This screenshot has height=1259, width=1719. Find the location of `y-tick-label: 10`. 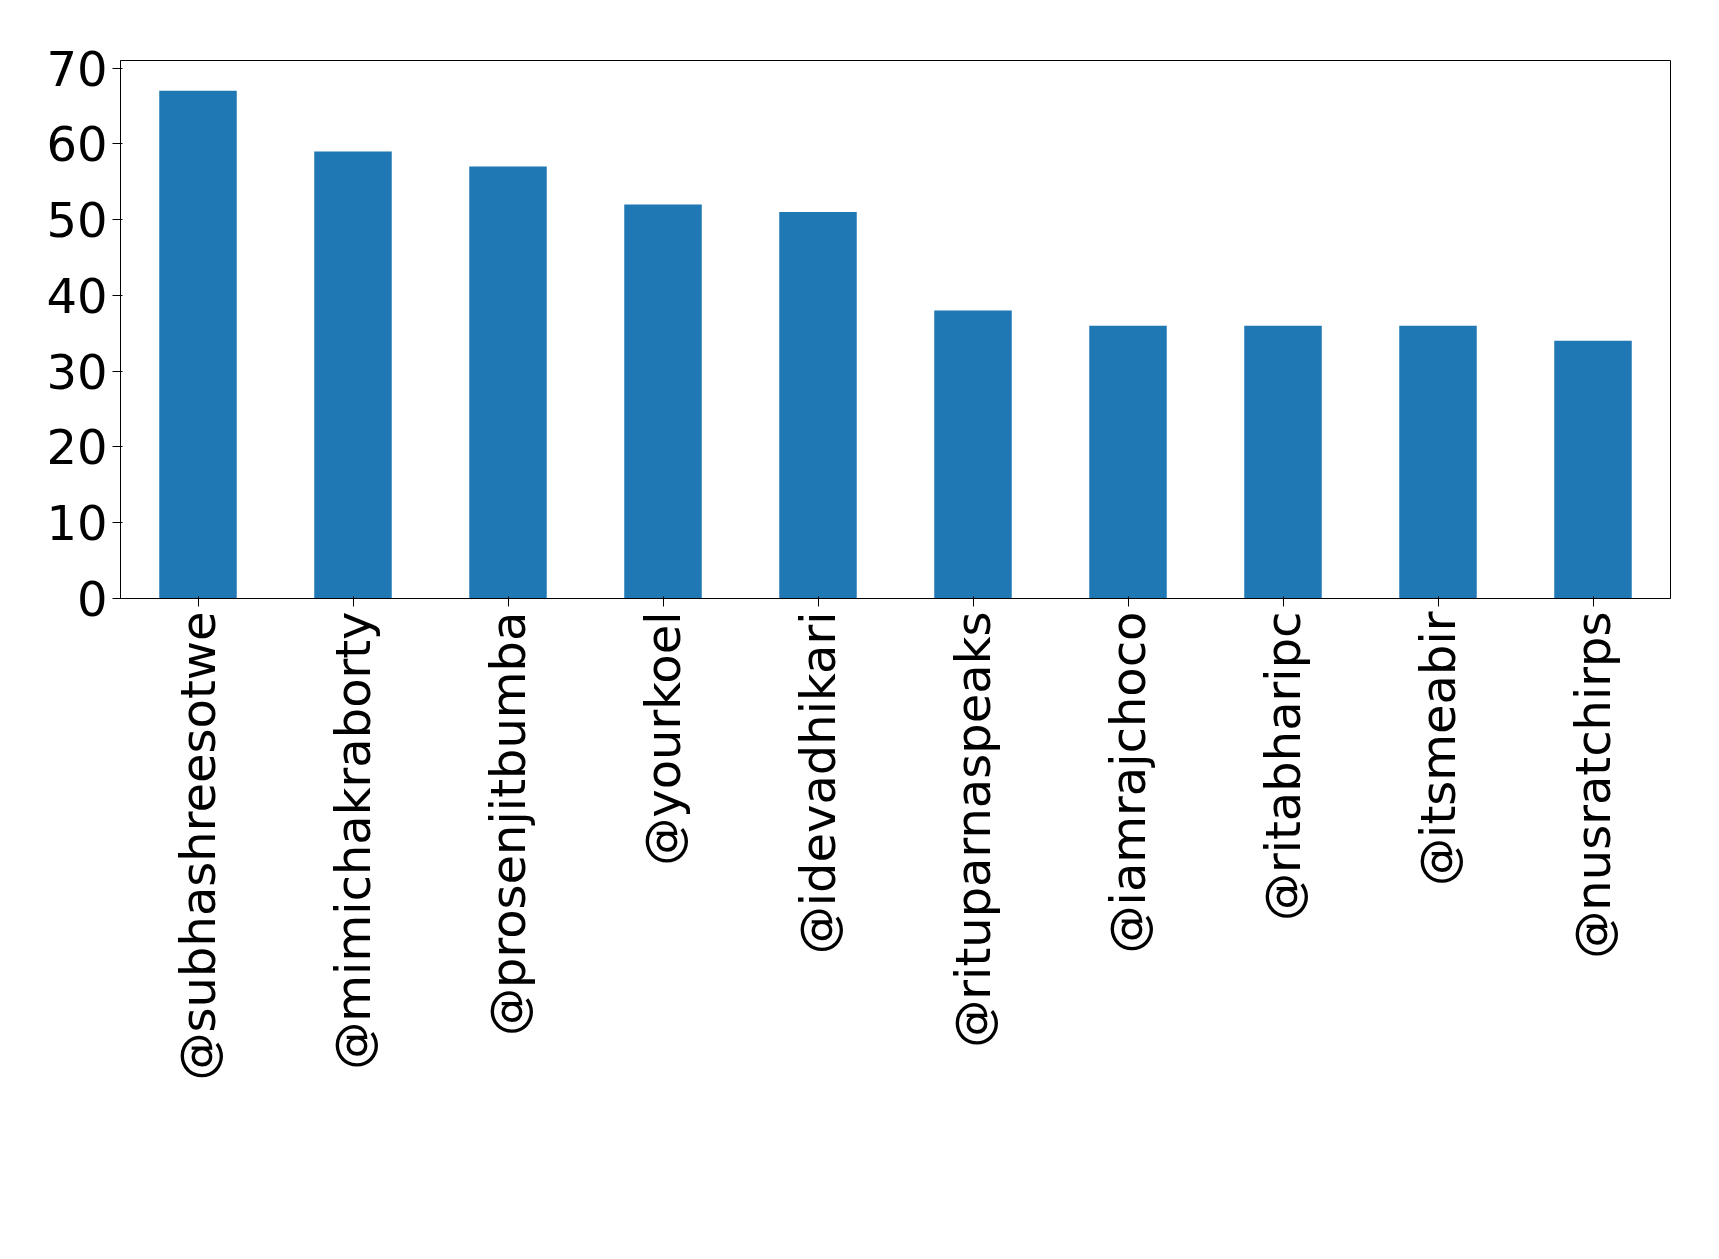

y-tick-label: 10 is located at coordinates (77, 523).